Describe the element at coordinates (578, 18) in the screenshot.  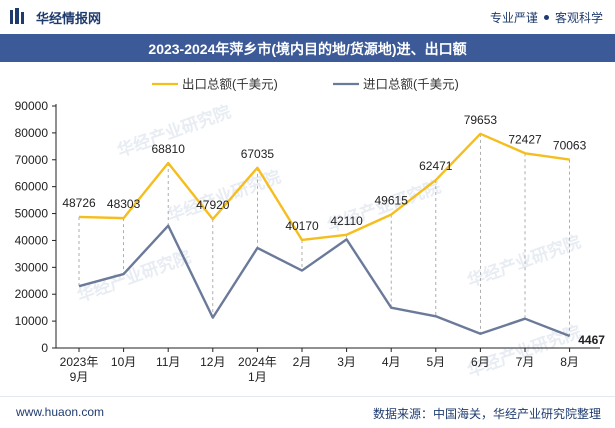
I see `tagline-right: 客观科学` at that location.